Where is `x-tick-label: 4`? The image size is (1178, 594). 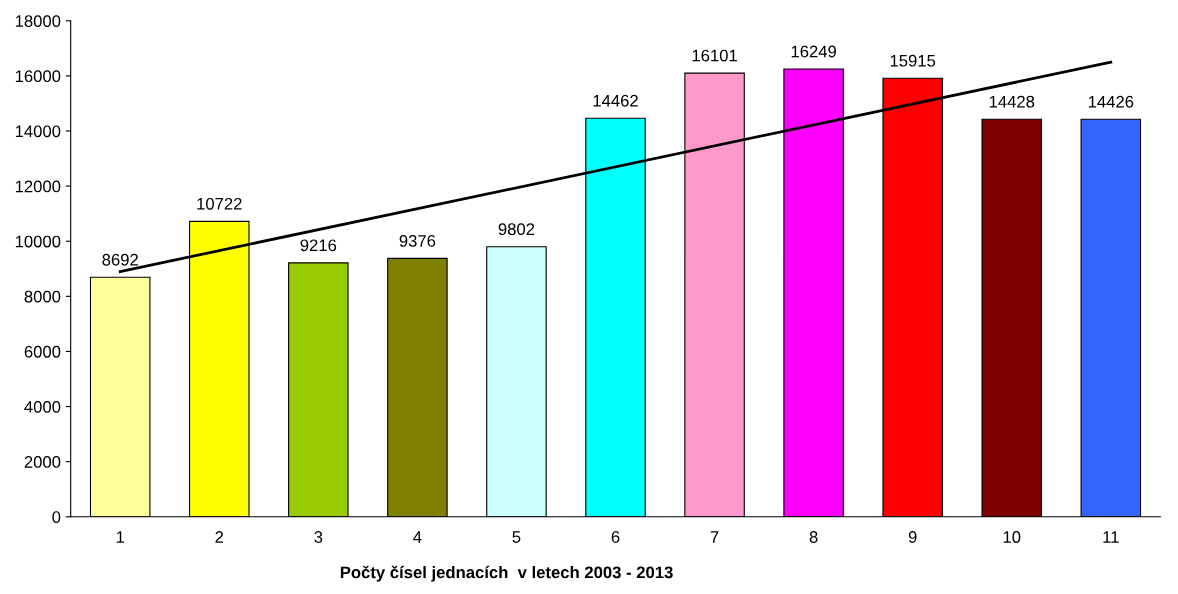 x-tick-label: 4 is located at coordinates (417, 537).